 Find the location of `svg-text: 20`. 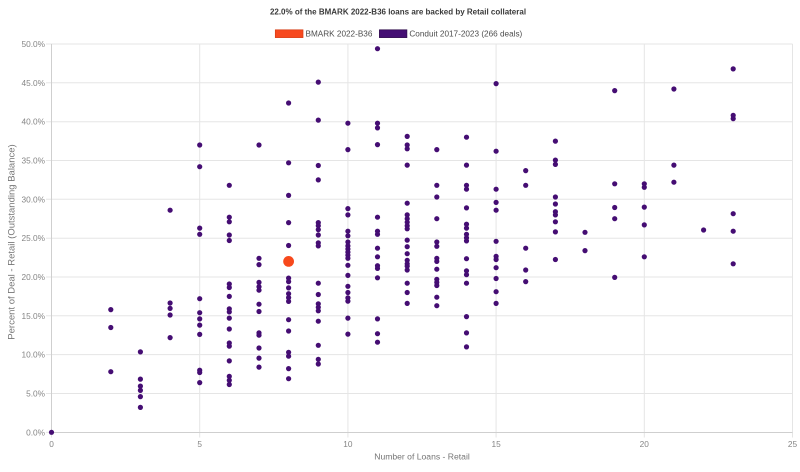

svg-text: 20 is located at coordinates (645, 444).